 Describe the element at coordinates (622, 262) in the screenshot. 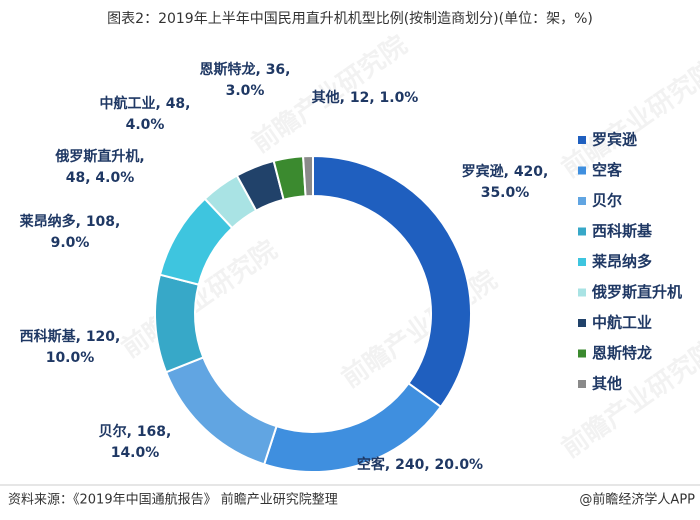

I see `legend-label: 莱昂纳多` at that location.